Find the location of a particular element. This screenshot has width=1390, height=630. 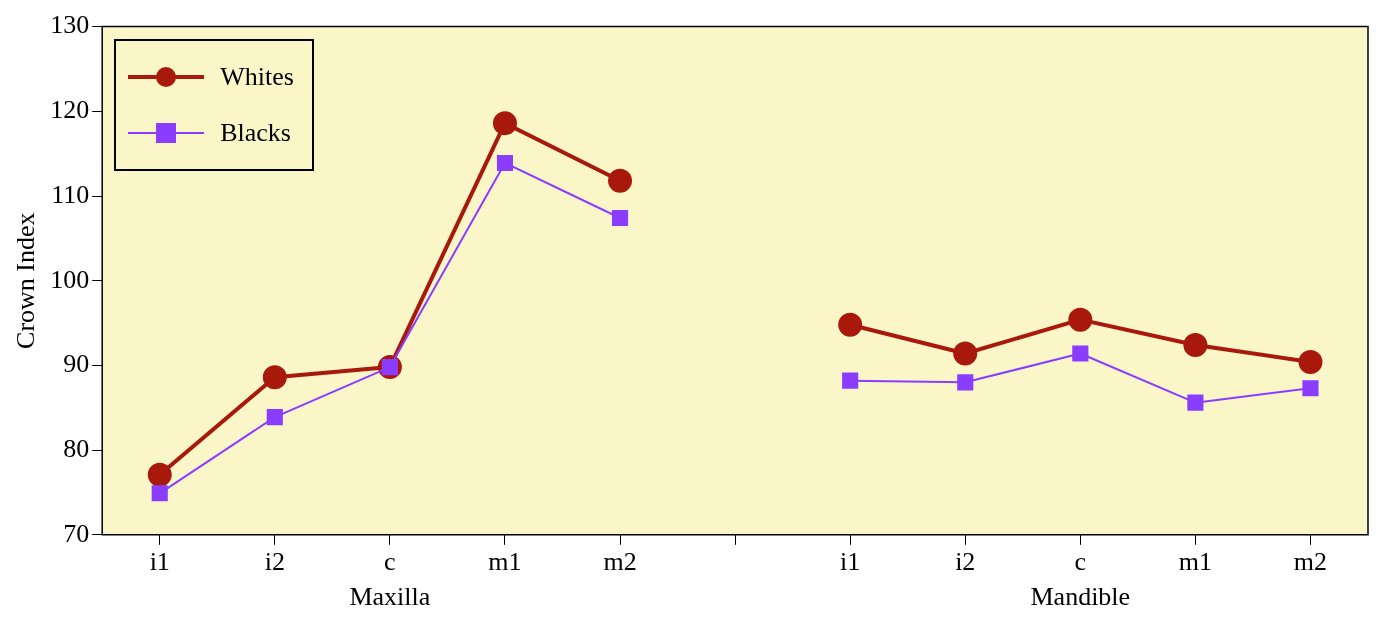

y-axis-title: Crown Index is located at coordinates (26, 280).